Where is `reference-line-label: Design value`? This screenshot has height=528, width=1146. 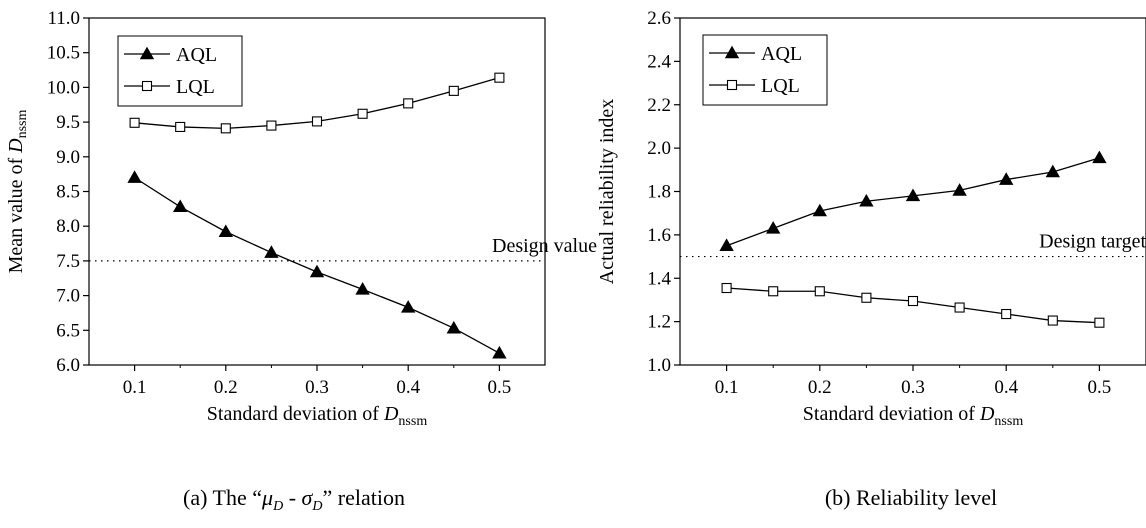 reference-line-label: Design value is located at coordinates (544, 246).